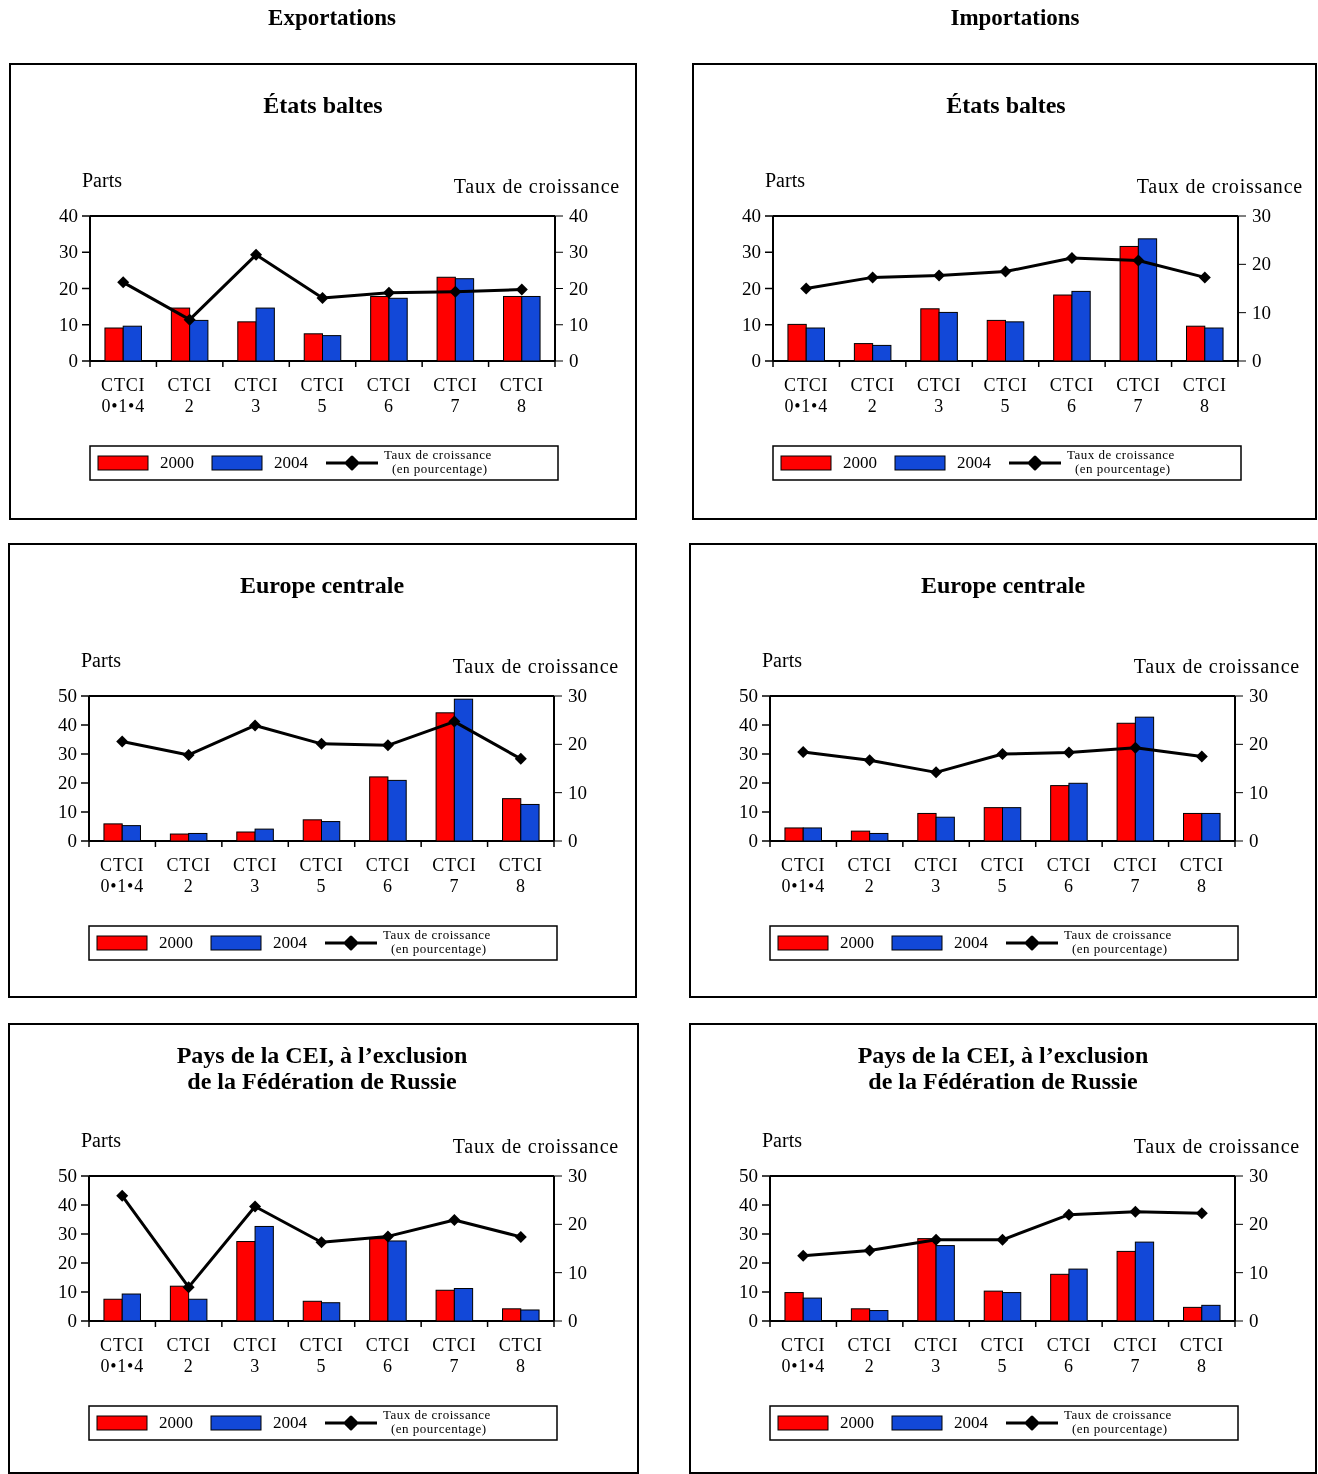 This screenshot has height=1474, width=1318. I want to click on text: Exportations, so click(332, 17).